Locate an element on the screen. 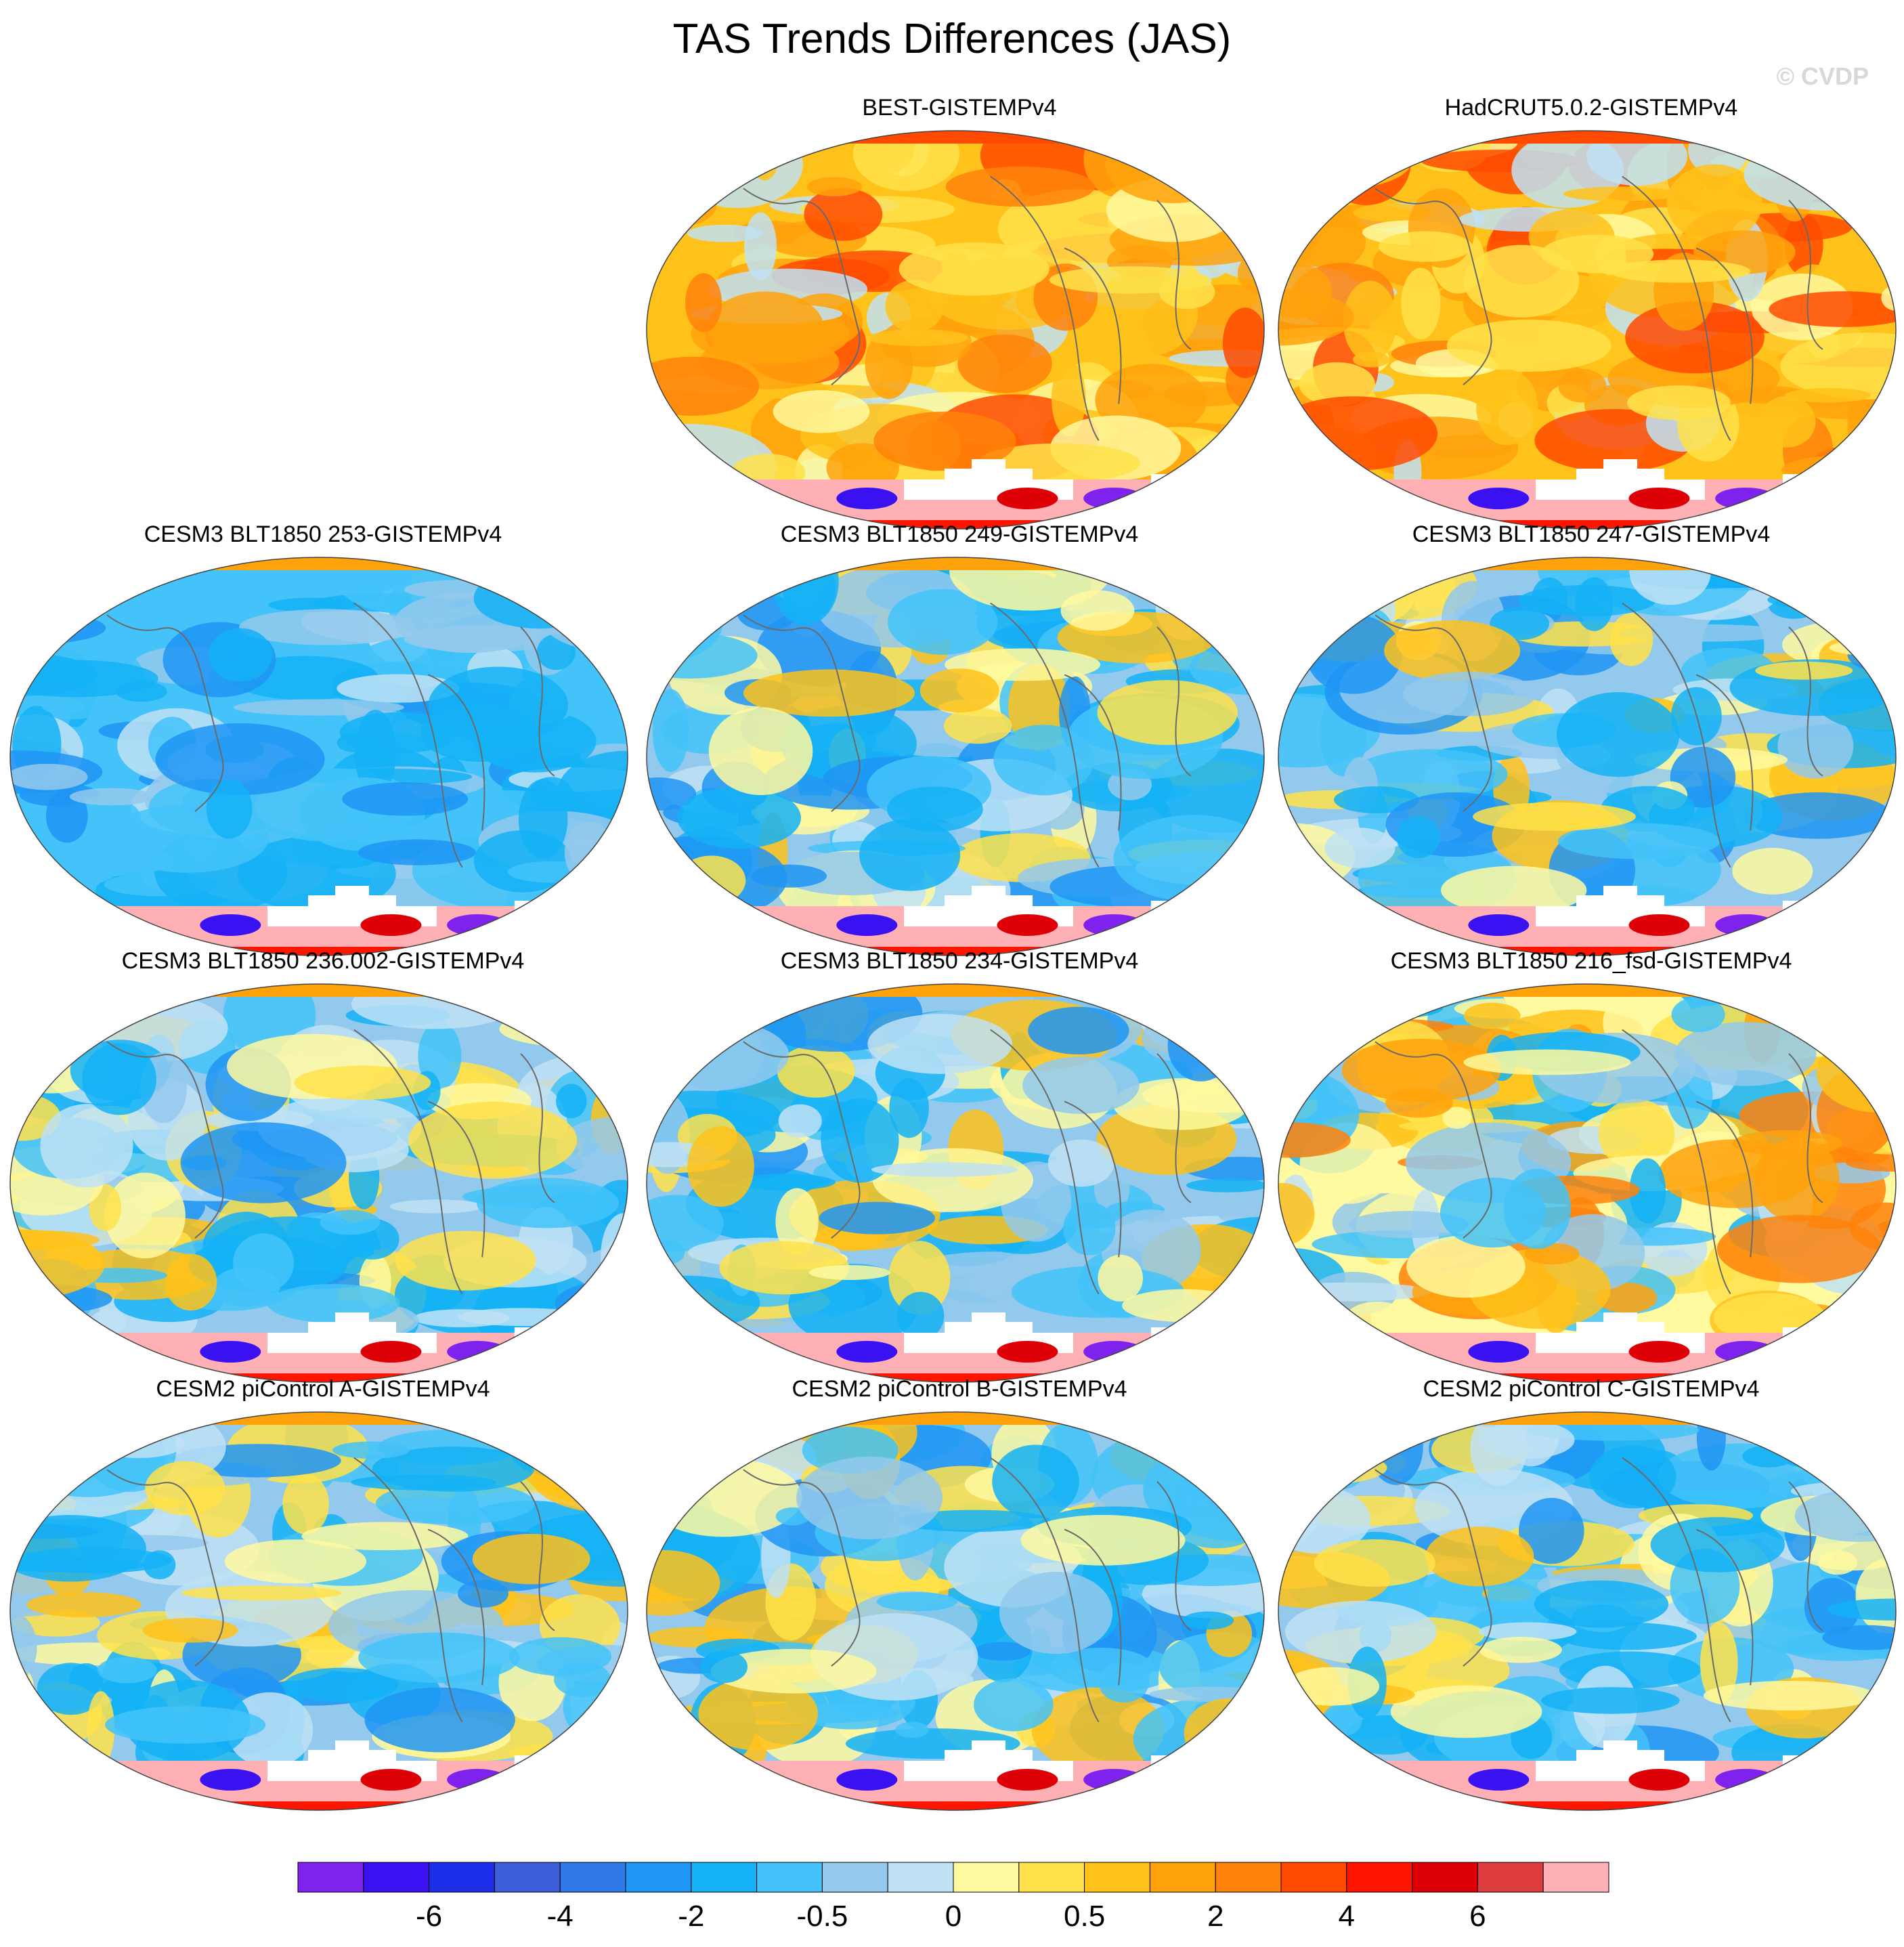 The image size is (1904, 1947). panel-title: HadCRUT5.0.2-GISTEMPv4 is located at coordinates (1591, 108).